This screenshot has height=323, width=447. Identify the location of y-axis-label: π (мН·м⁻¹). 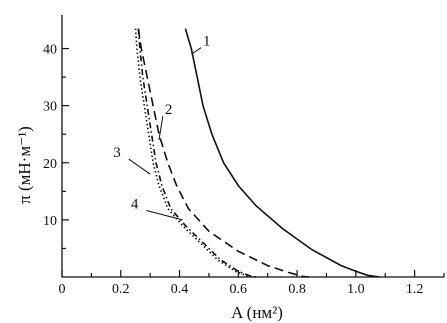
(24, 165).